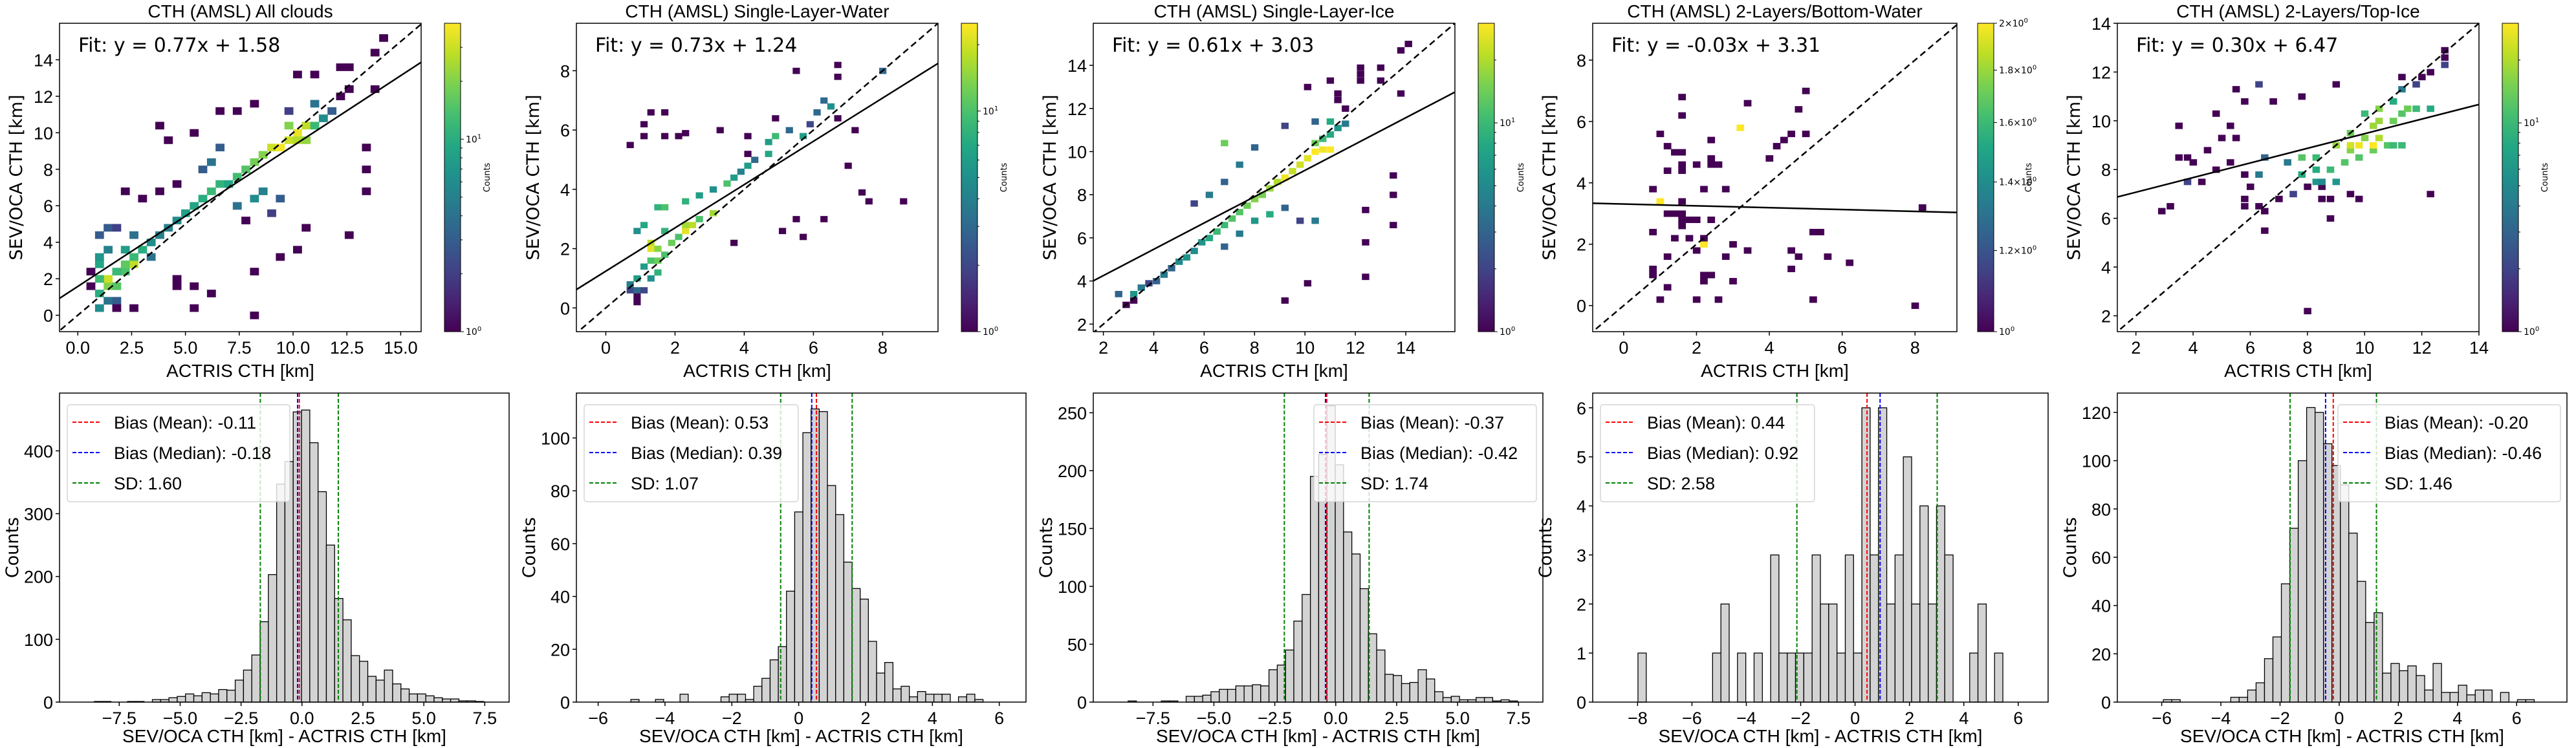 The height and width of the screenshot is (748, 2576). Describe the element at coordinates (43, 97) in the screenshot. I see `y-tick-label: 12` at that location.